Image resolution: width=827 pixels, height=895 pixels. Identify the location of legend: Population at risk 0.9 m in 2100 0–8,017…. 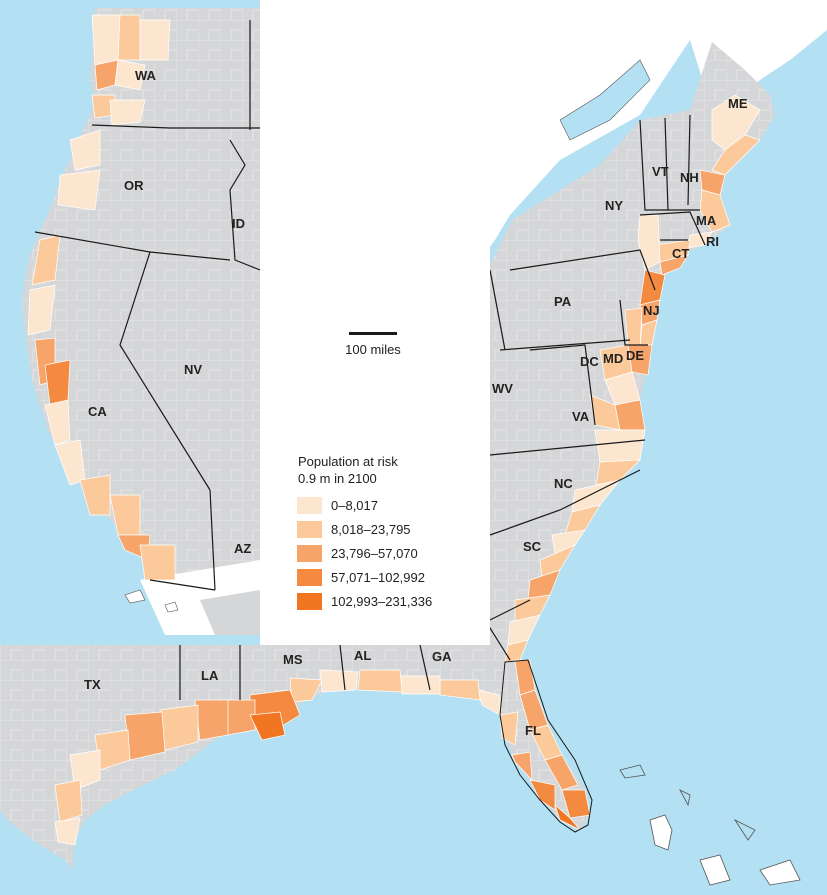
(364, 532).